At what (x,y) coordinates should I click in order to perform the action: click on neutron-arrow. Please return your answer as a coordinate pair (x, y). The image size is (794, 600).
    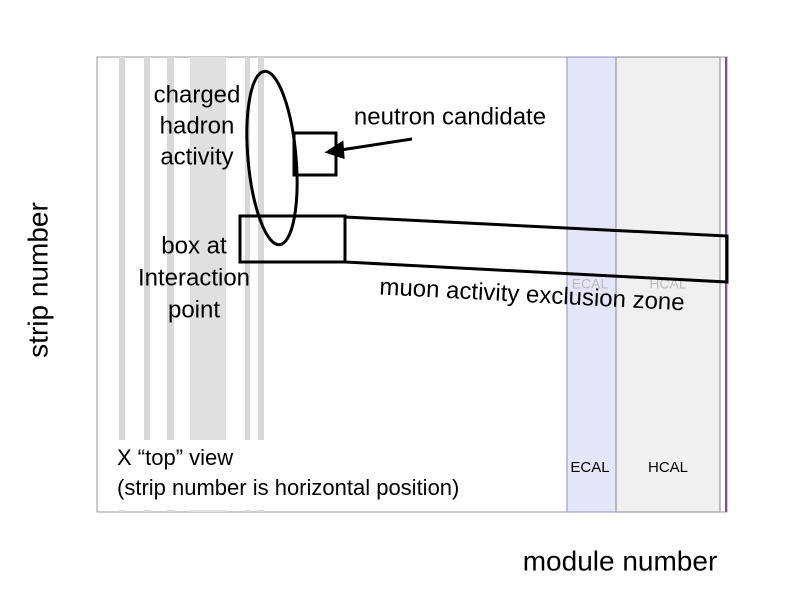
    Looking at the image, I should click on (373, 145).